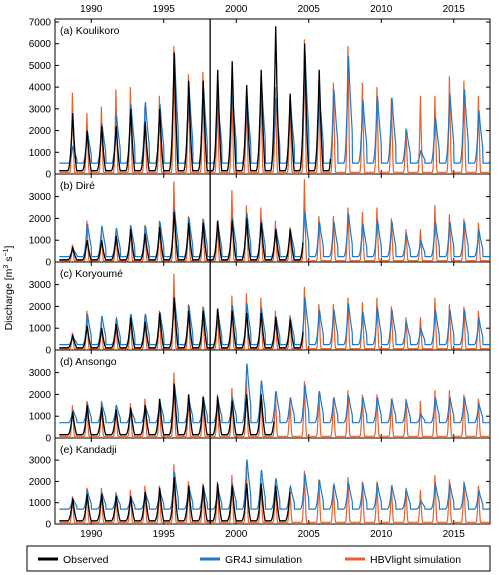  What do you see at coordinates (91, 9) in the screenshot?
I see `x-tick-label-top: 1990` at bounding box center [91, 9].